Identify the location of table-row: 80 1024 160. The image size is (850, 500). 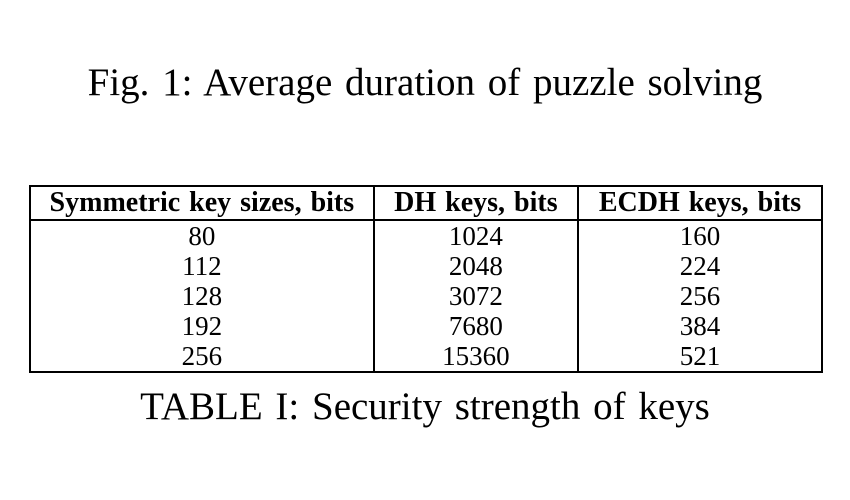
(426, 235).